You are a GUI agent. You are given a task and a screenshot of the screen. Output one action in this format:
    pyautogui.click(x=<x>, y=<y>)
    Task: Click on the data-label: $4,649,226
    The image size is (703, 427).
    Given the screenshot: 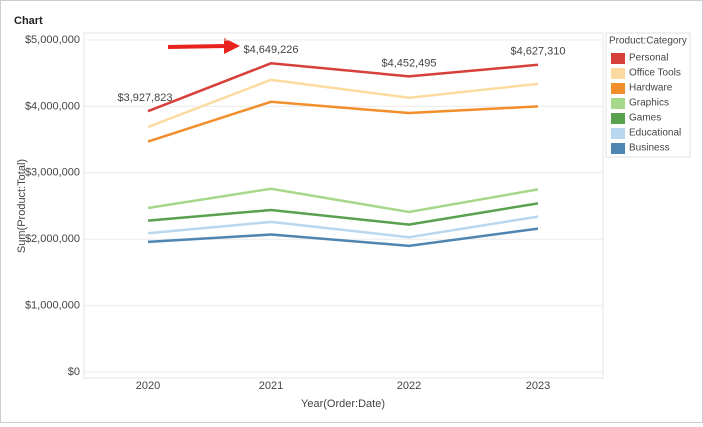 What is the action you would take?
    pyautogui.click(x=270, y=50)
    